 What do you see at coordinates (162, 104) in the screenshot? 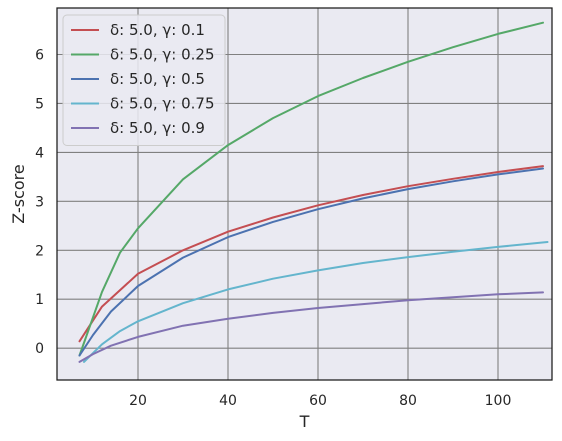
I see `legend-entry-label: δ: 5.0, γ: 0.75` at bounding box center [162, 104].